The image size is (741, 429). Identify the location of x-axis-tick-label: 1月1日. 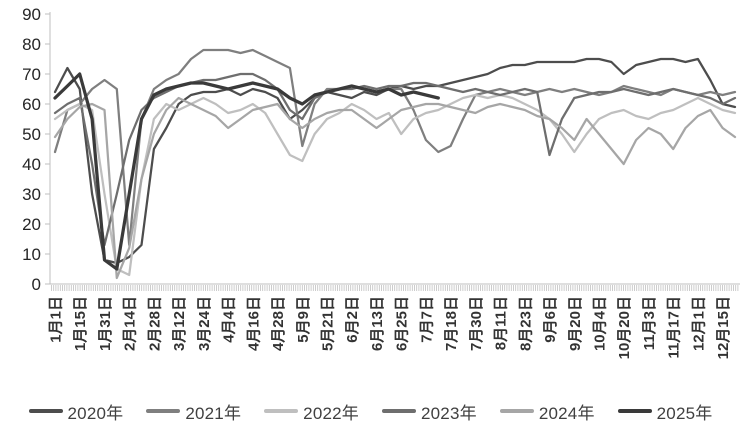
(56, 319).